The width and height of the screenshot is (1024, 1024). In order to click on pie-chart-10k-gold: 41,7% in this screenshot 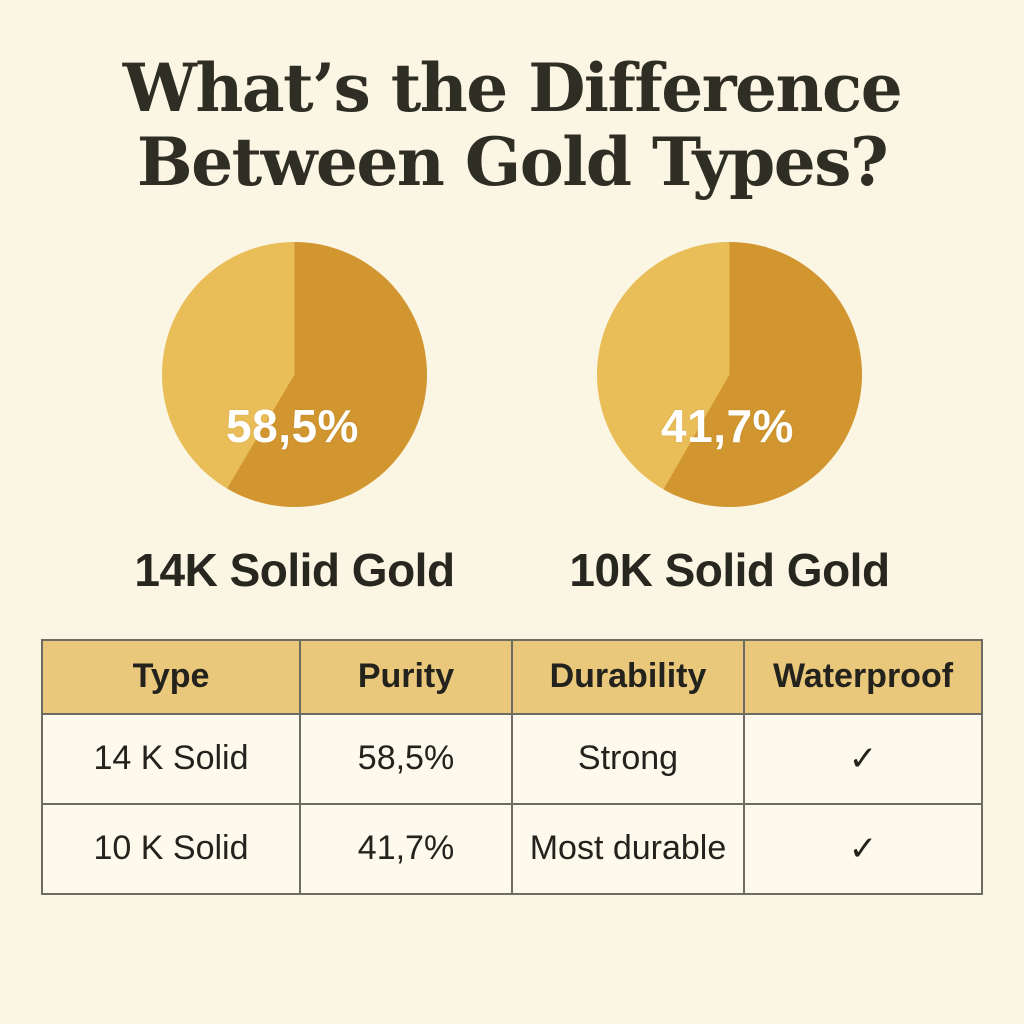, I will do `click(729, 374)`.